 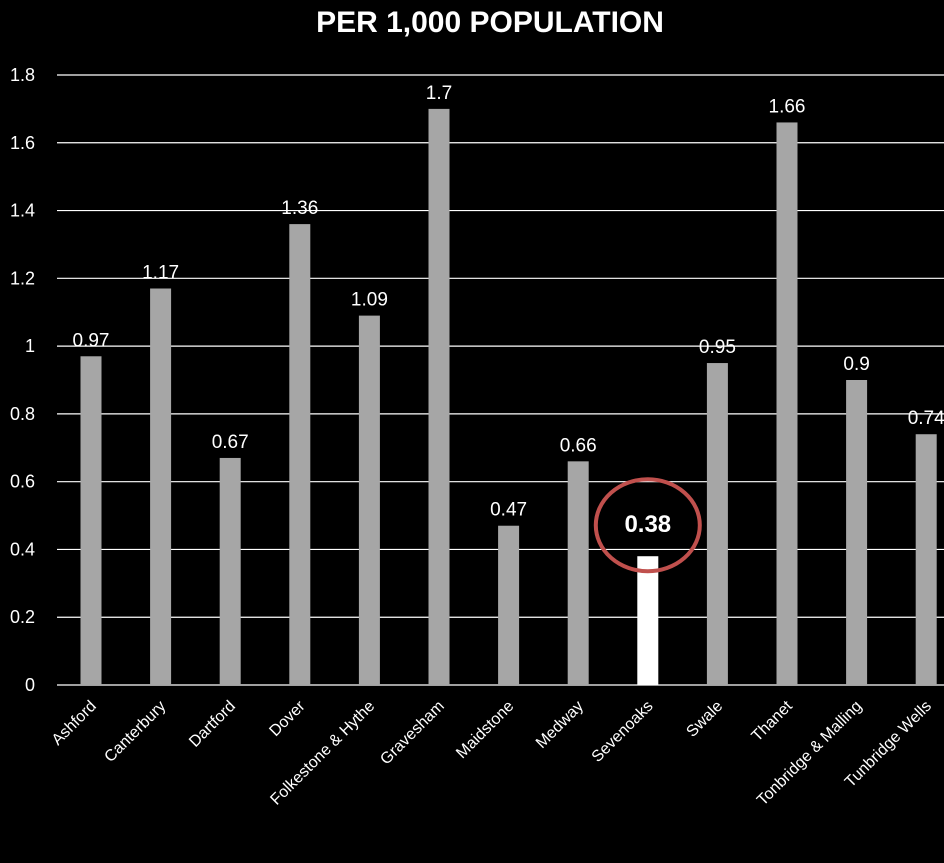 I want to click on data-label: 1.66, so click(x=787, y=106).